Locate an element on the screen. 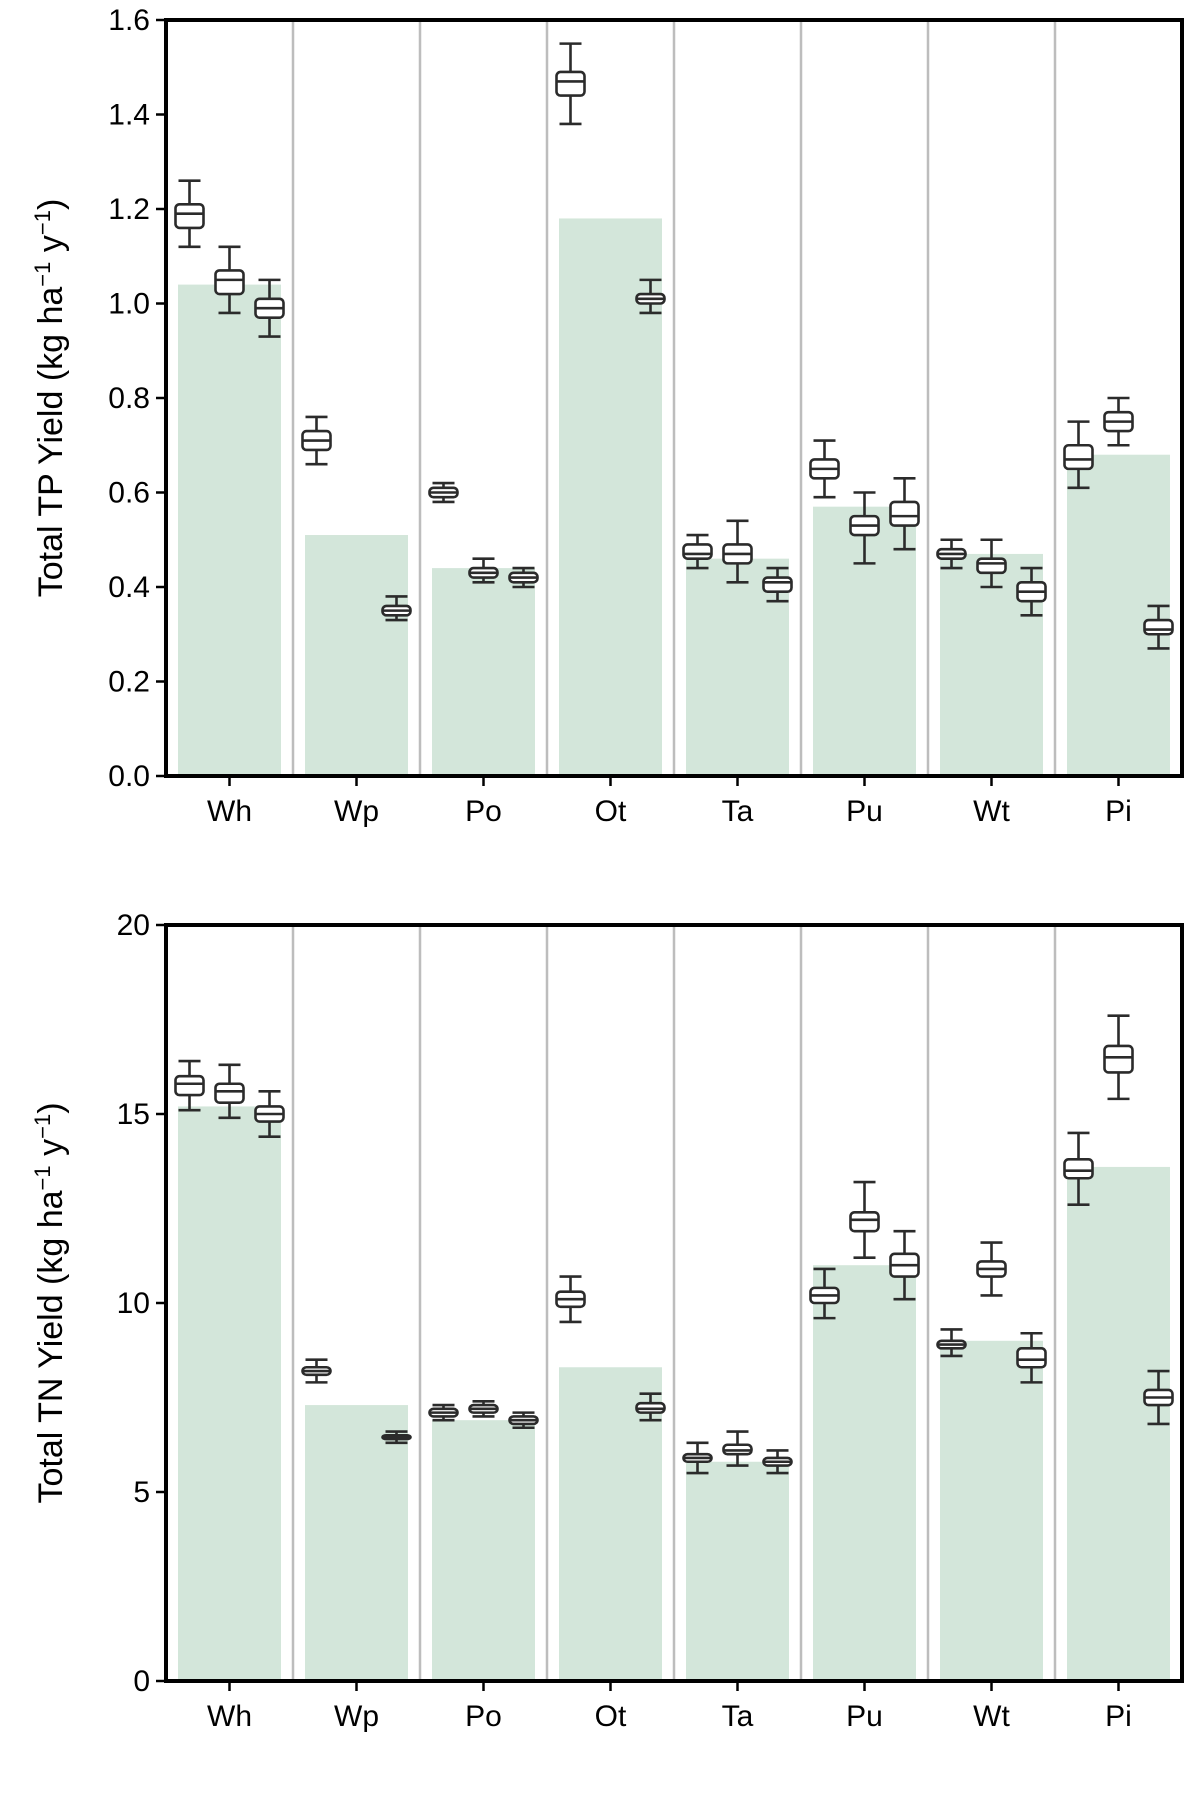  y-tick-label: 0.8 is located at coordinates (129, 398).